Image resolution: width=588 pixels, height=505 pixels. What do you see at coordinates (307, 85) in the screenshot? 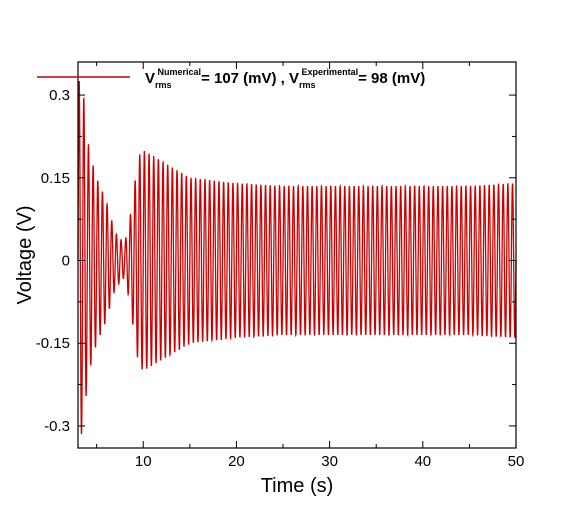
I see `legend-v2-sub: rms` at bounding box center [307, 85].